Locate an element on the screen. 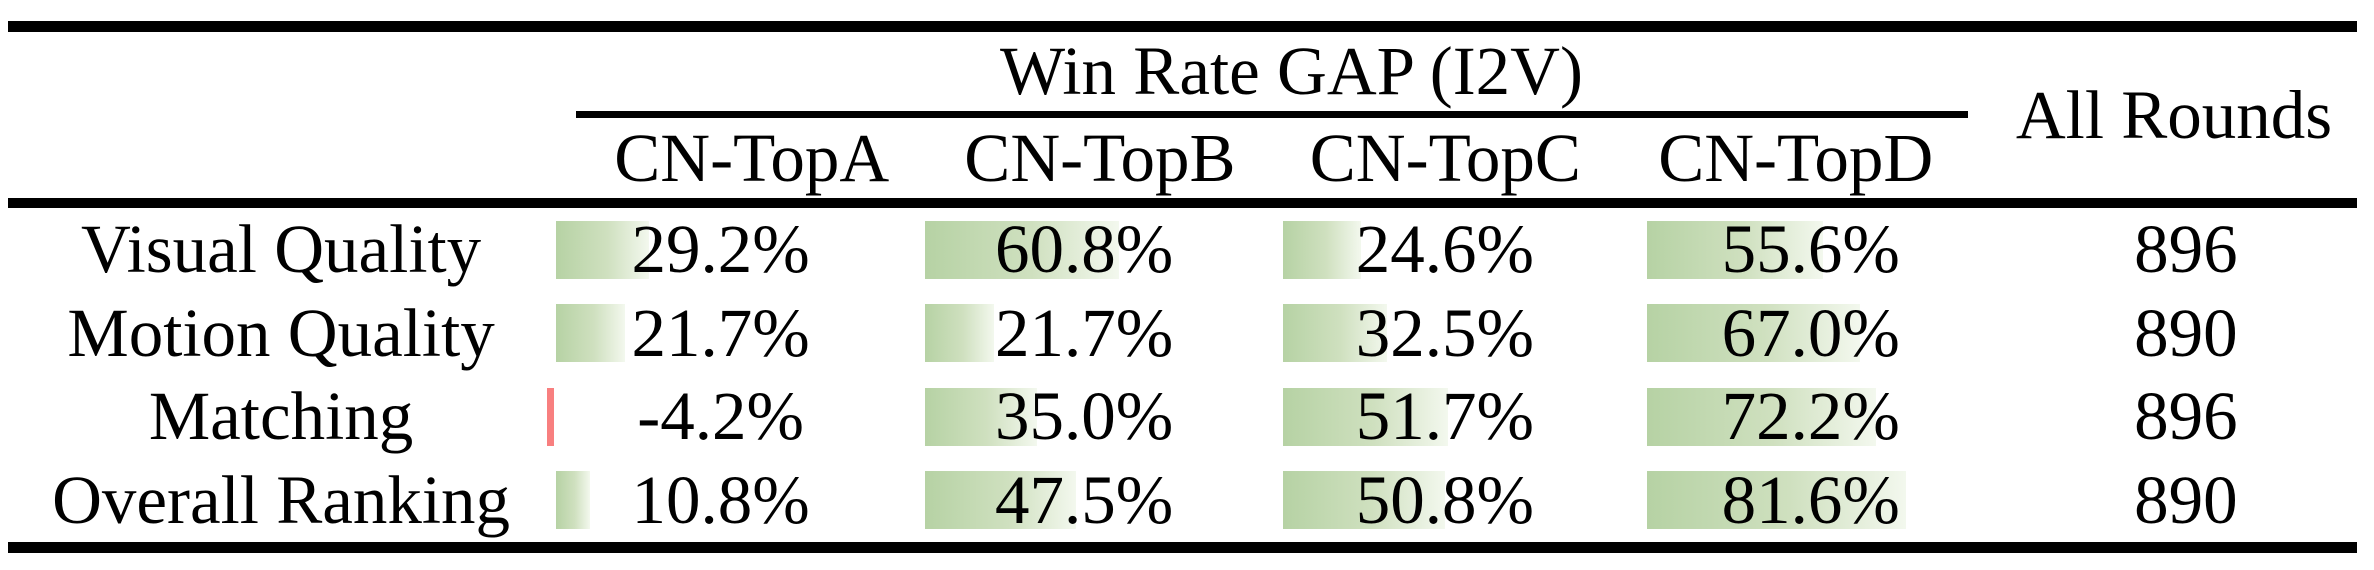 This screenshot has height=570, width=2374. win-rate-value: 51.7% is located at coordinates (1444, 416).